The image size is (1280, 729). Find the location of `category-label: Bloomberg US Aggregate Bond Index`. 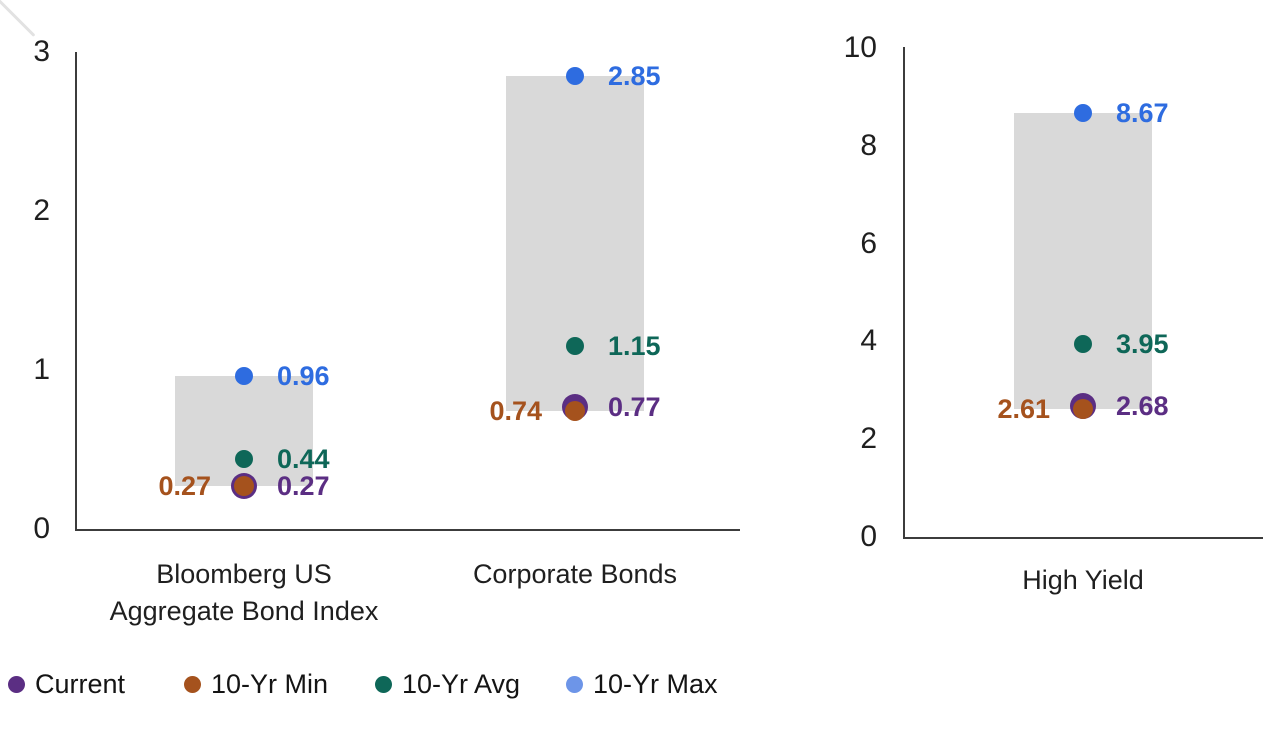

category-label: Bloomberg US Aggregate Bond Index is located at coordinates (244, 592).